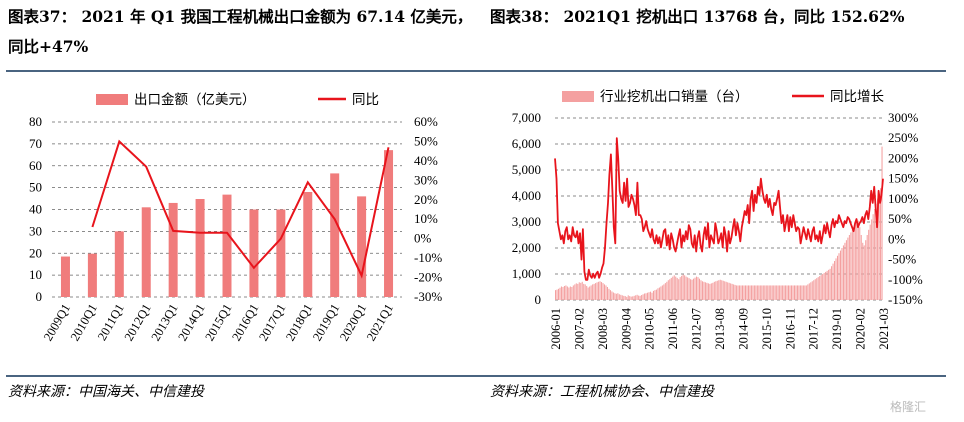 The image size is (964, 422). I want to click on y-tick-label: 20, so click(35, 252).